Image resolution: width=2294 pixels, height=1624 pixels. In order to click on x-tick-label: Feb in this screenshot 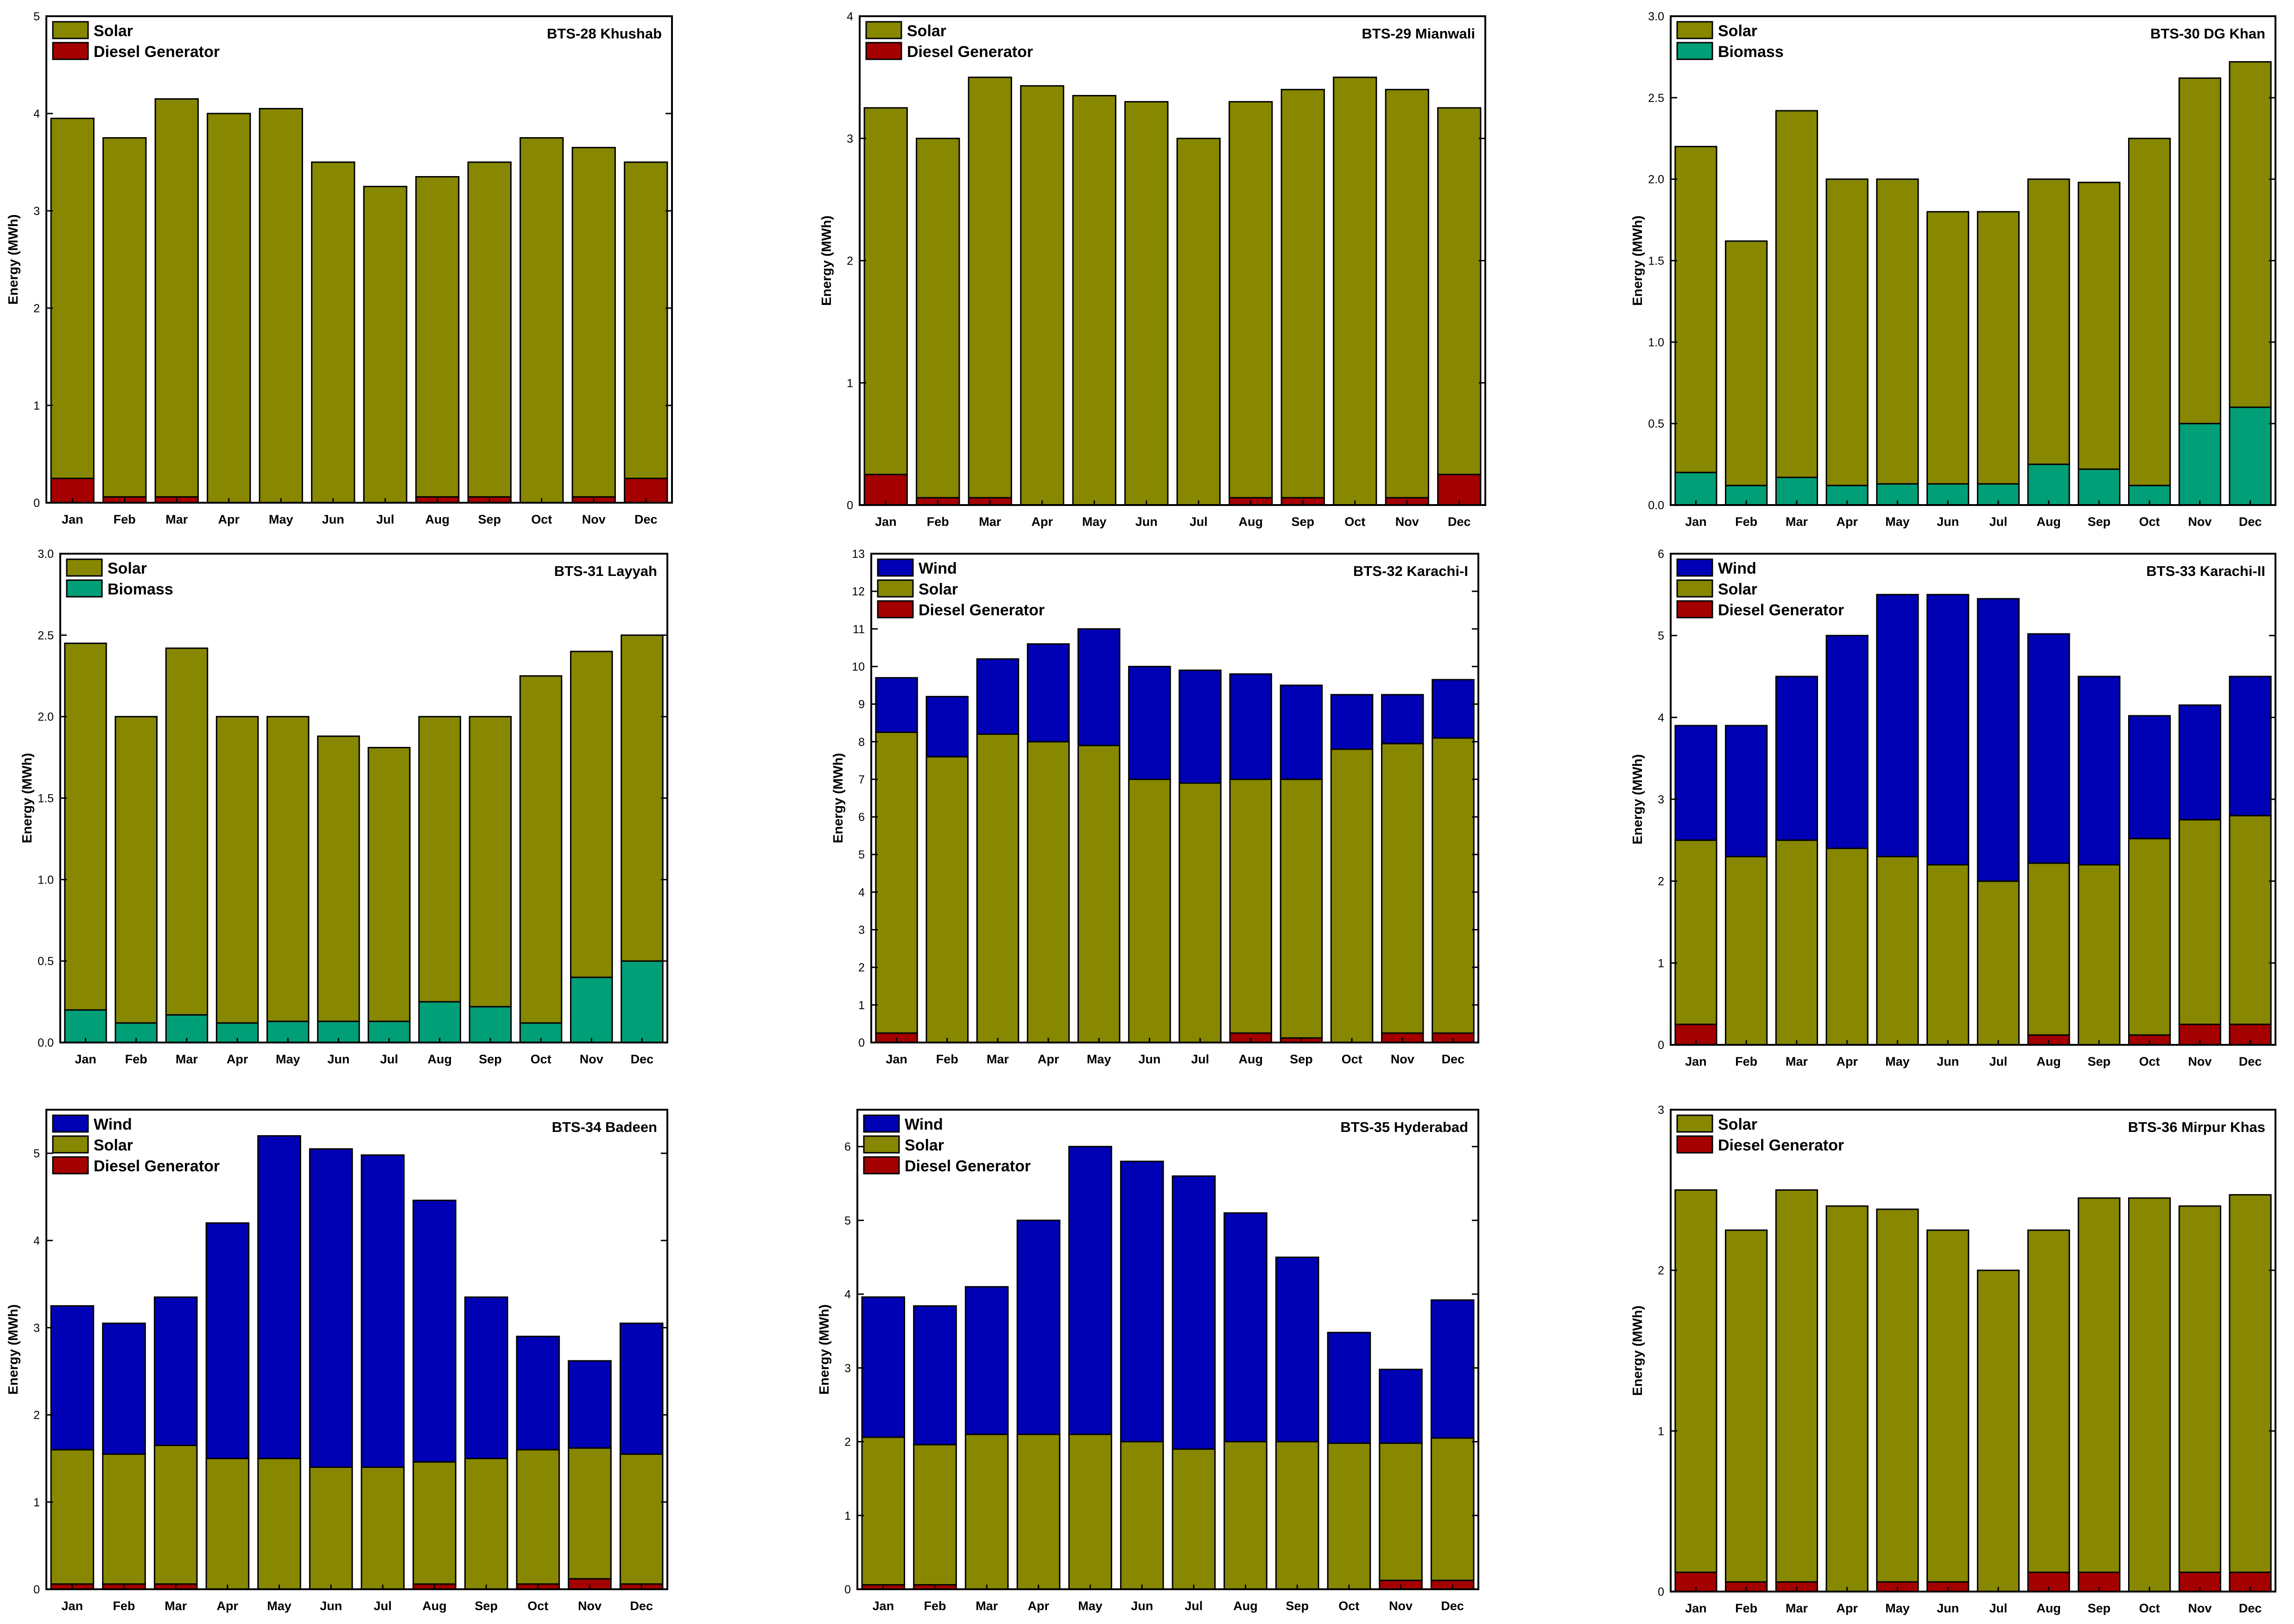, I will do `click(124, 1606)`.